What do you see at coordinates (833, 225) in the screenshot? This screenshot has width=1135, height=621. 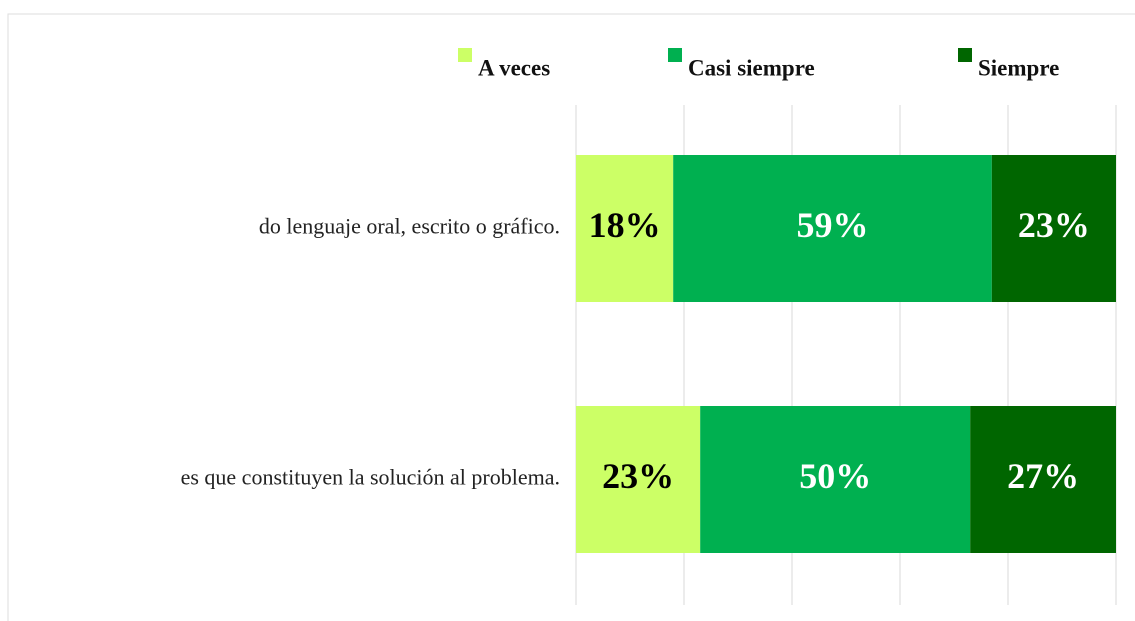 I see `value-label: 59%` at bounding box center [833, 225].